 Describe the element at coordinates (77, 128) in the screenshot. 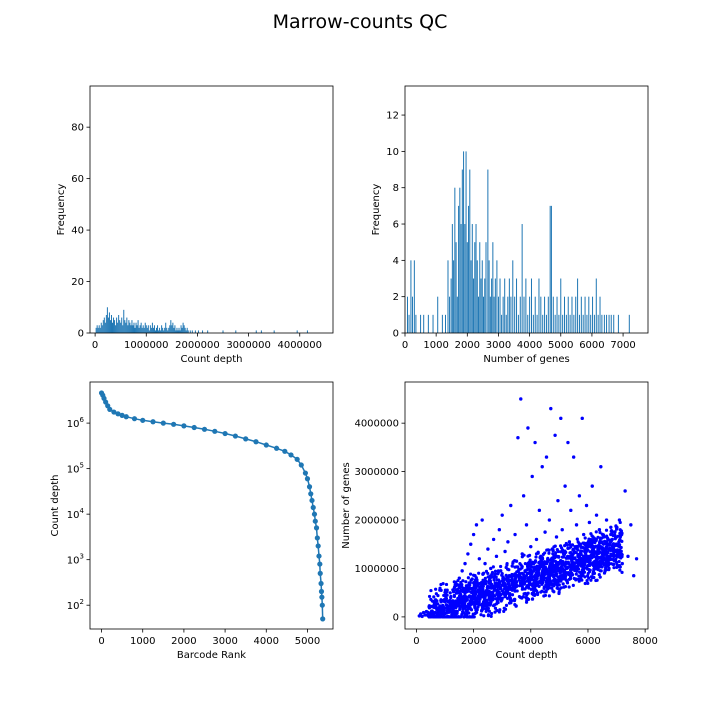

I see `y-tick-label: 80` at that location.